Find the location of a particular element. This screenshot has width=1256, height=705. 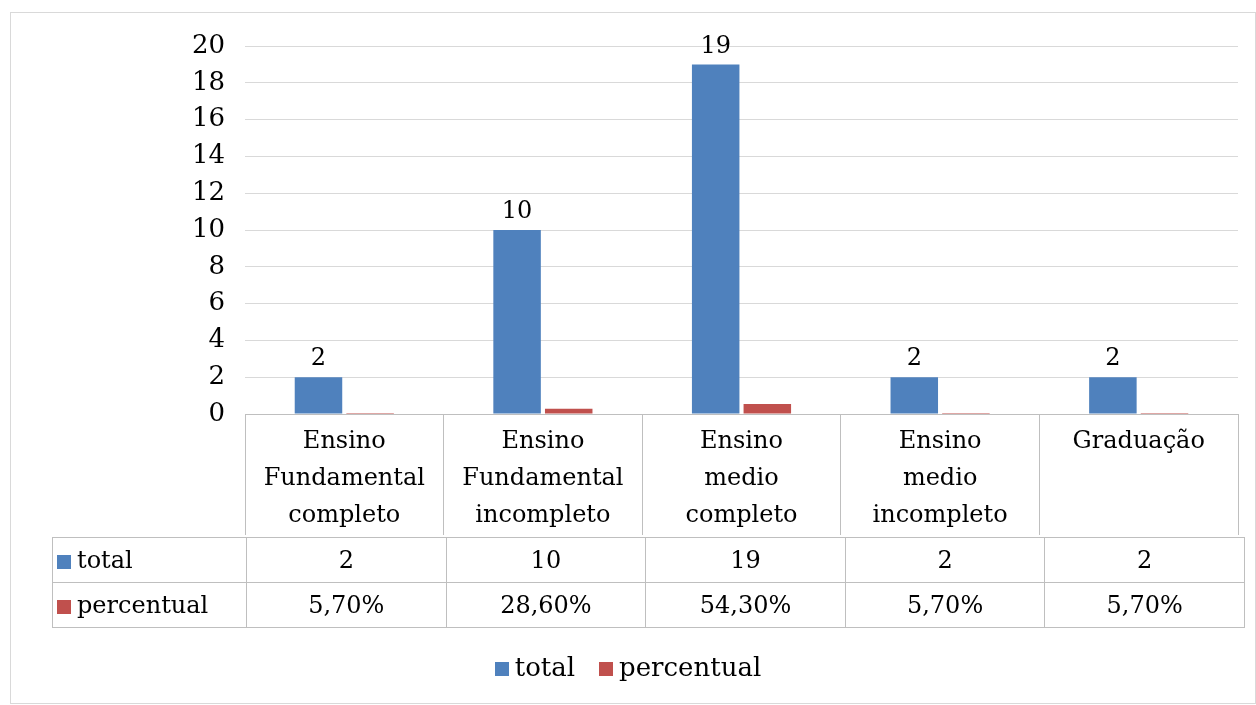

y-tick-label: 8 is located at coordinates (216, 264).